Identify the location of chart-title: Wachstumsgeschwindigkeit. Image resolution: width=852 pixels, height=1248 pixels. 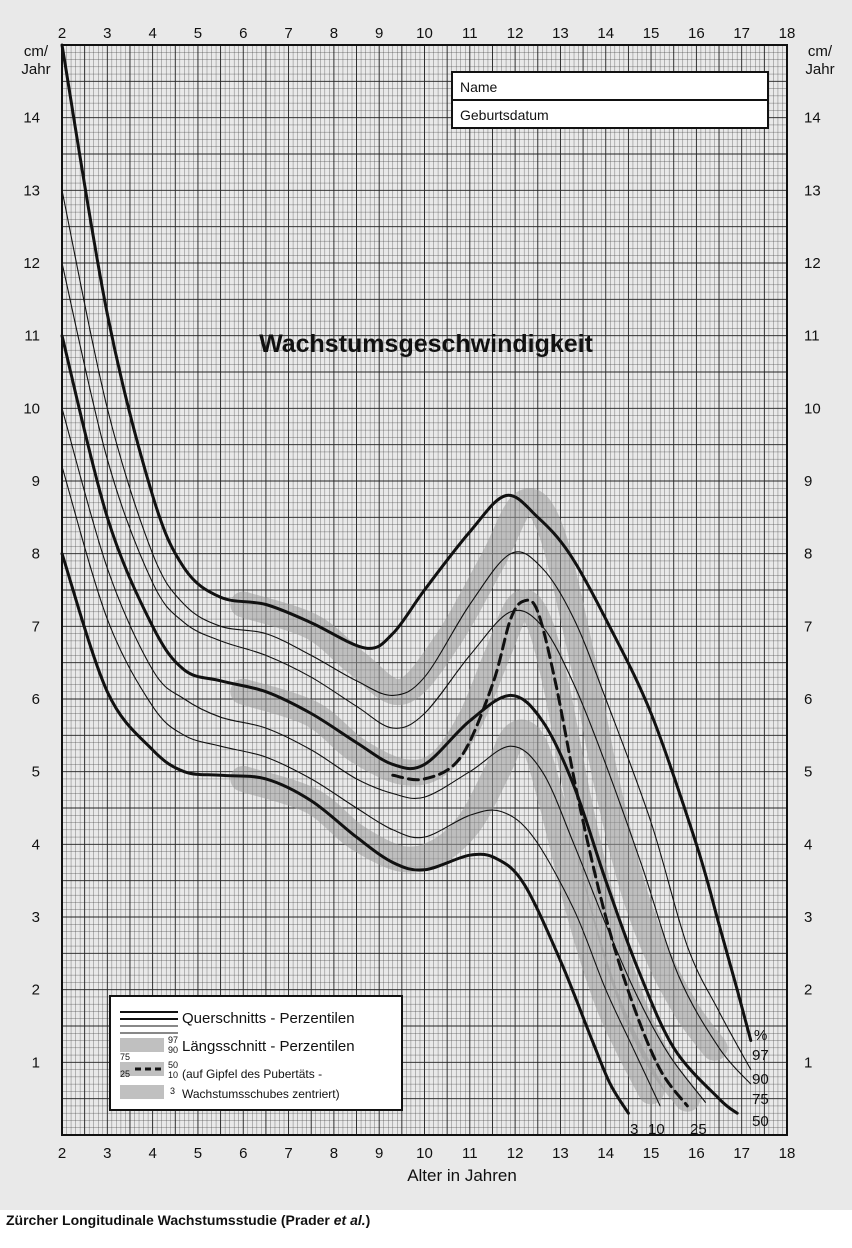
(426, 344).